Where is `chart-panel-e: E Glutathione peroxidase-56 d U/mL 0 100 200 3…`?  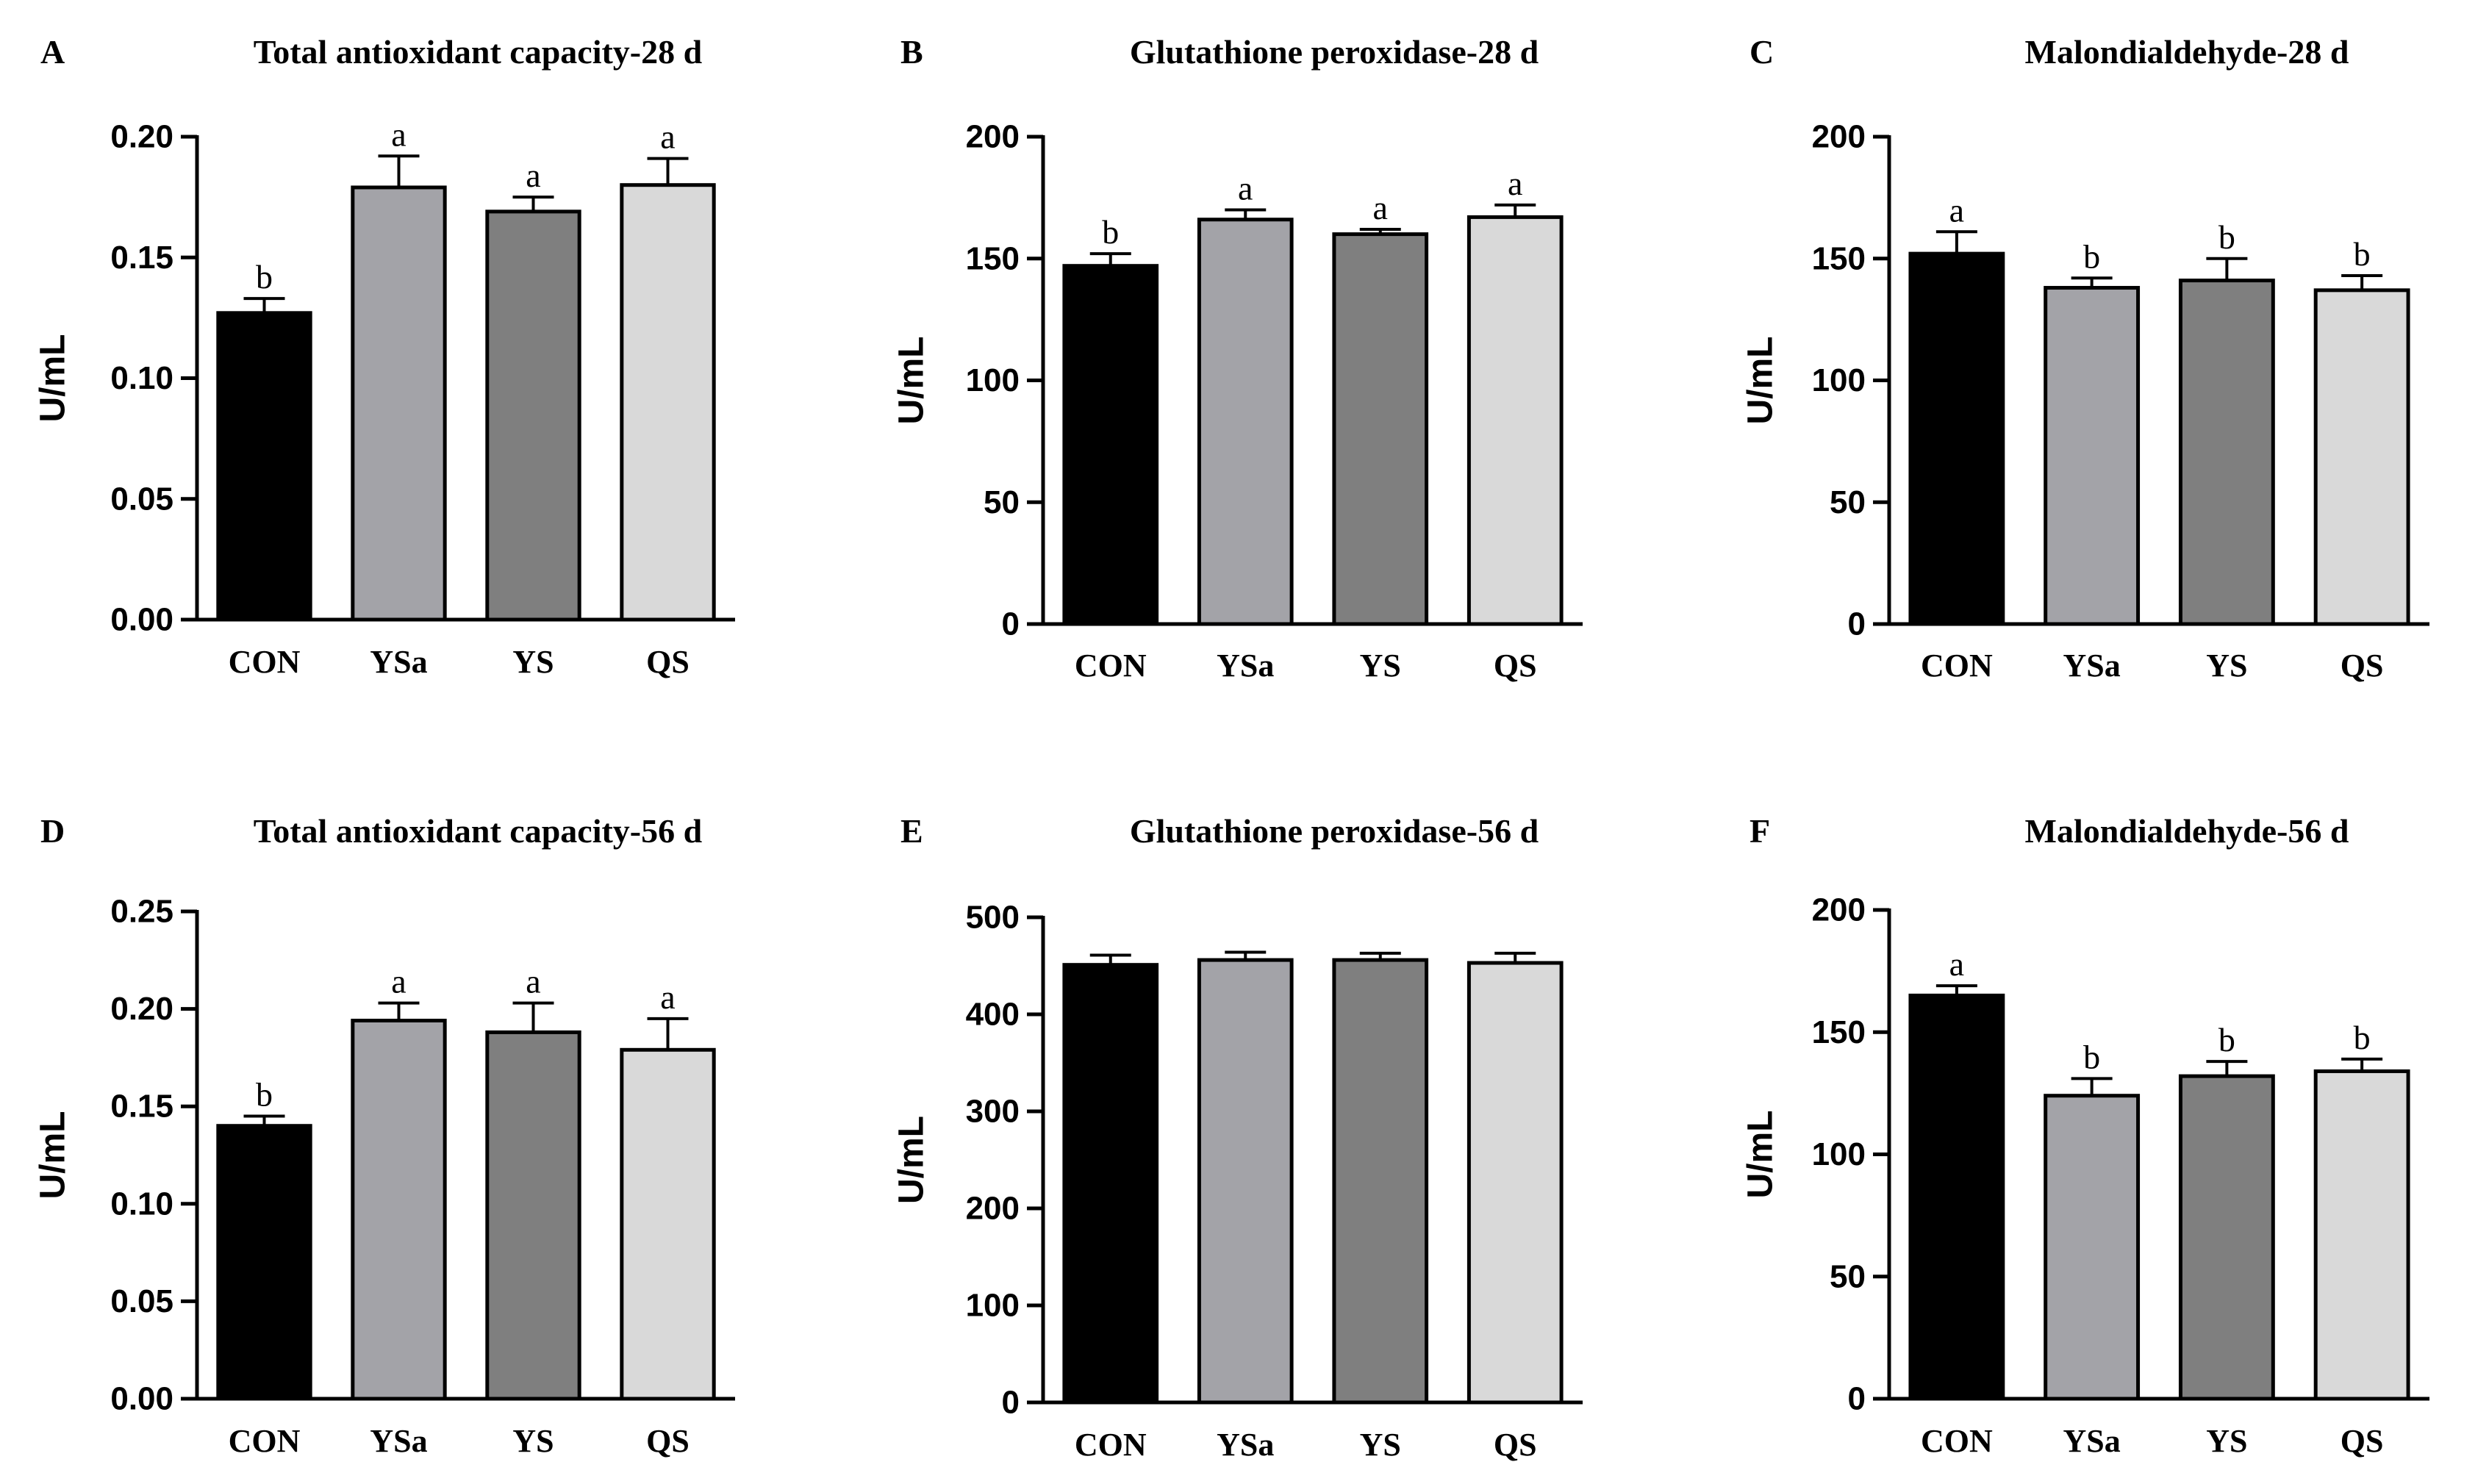
chart-panel-e: E Glutathione peroxidase-56 d U/mL 0 100 200 3… is located at coordinates (1237, 1137).